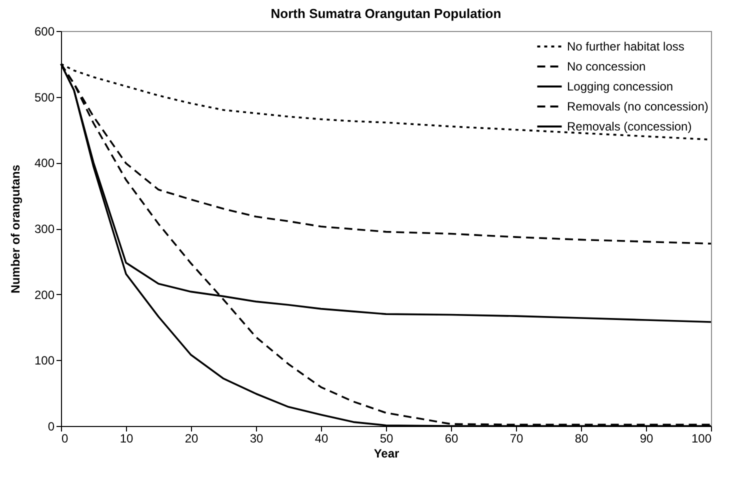 The height and width of the screenshot is (501, 745). Describe the element at coordinates (386, 13) in the screenshot. I see `chart-title: North Sumatra Orangutan Population` at that location.